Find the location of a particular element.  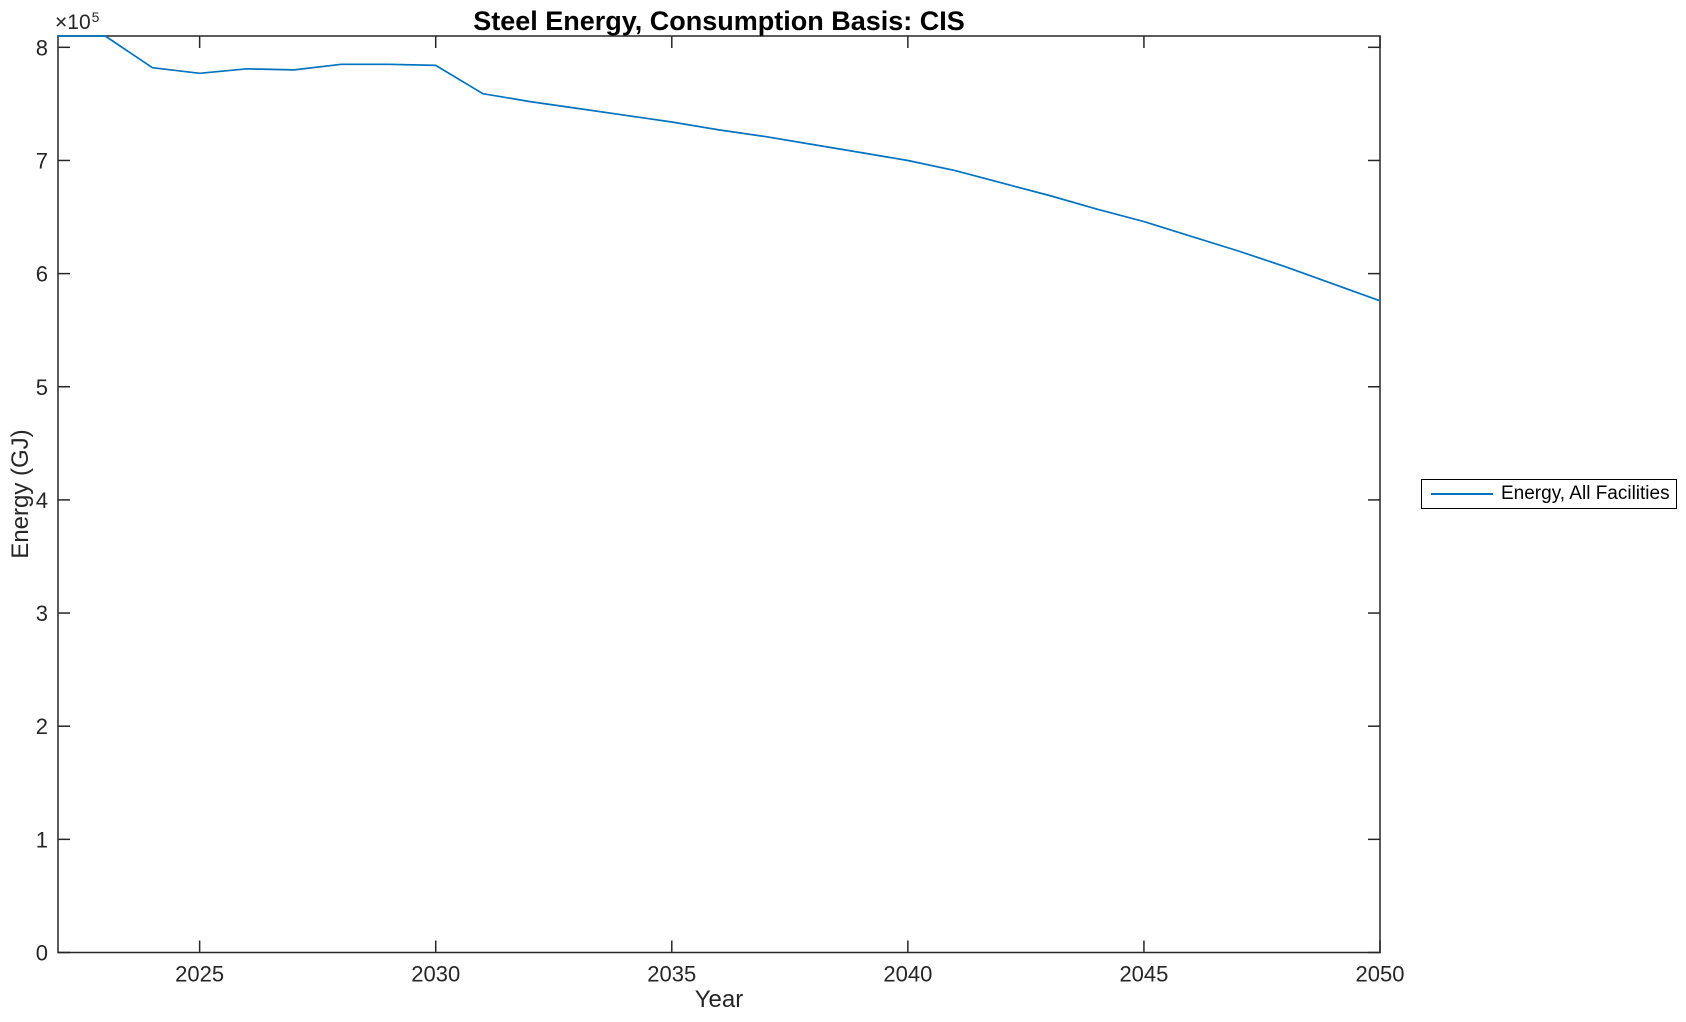

y-axis-exponent-label: ×10⁵ is located at coordinates (77, 21).